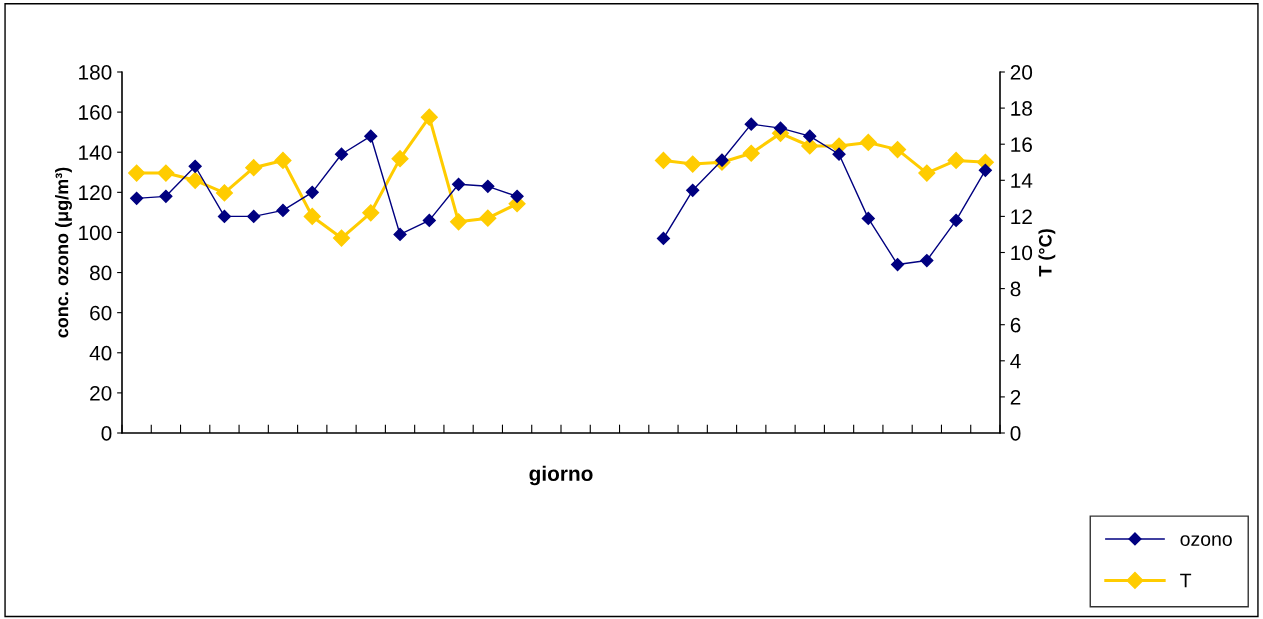  Describe the element at coordinates (1022, 180) in the screenshot. I see `y2-tick-label: 14` at that location.